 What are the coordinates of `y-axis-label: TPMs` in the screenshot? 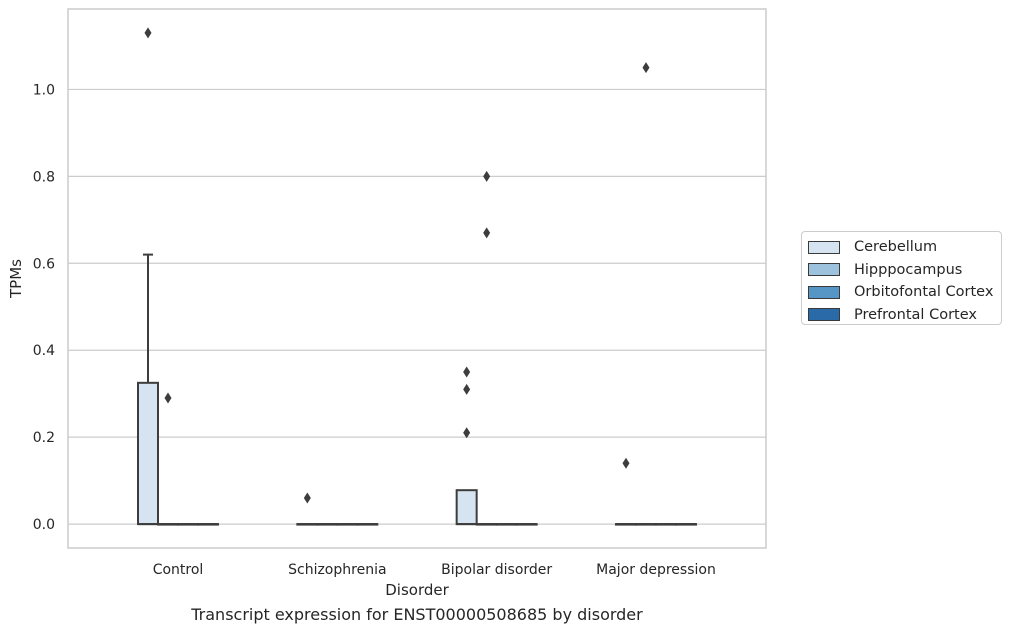 It's located at (16, 279).